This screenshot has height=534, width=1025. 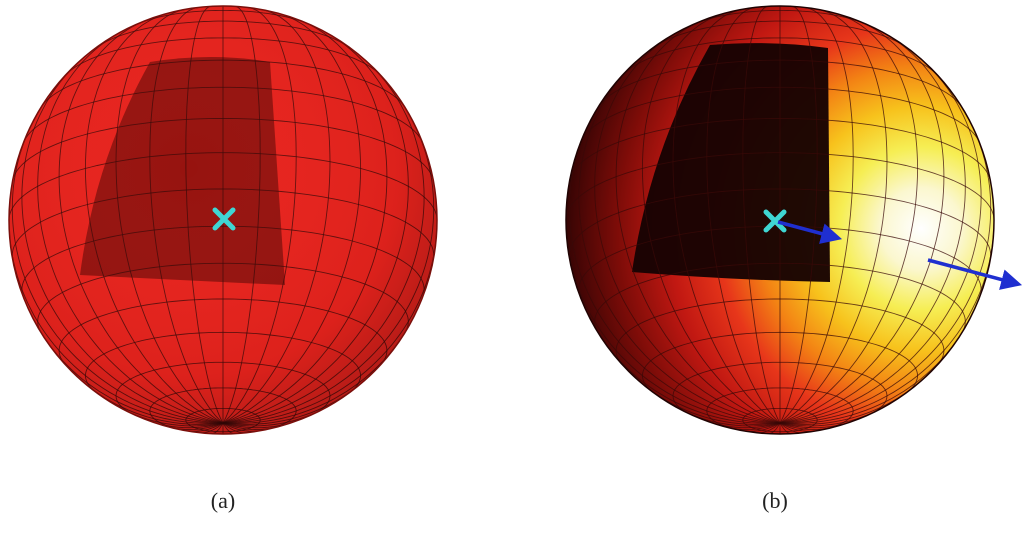 What do you see at coordinates (775, 500) in the screenshot?
I see `caption-b: (b)` at bounding box center [775, 500].